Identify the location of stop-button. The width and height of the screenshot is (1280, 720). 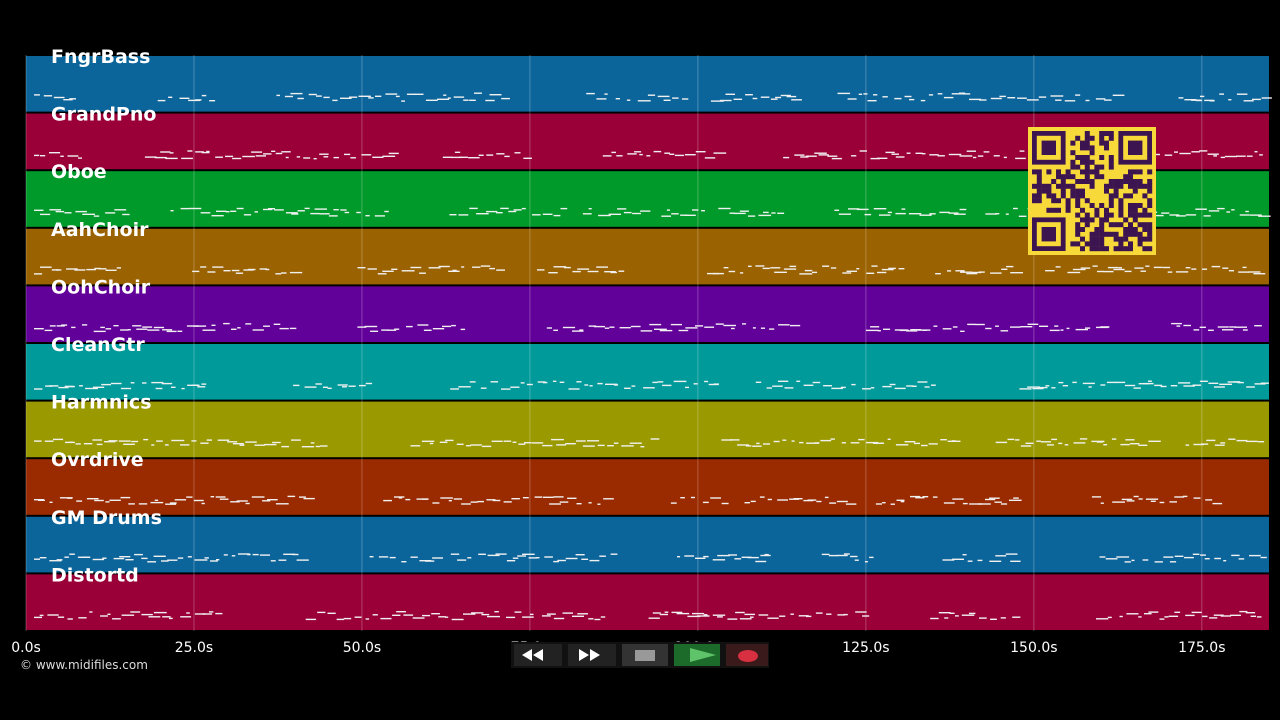
(645, 655).